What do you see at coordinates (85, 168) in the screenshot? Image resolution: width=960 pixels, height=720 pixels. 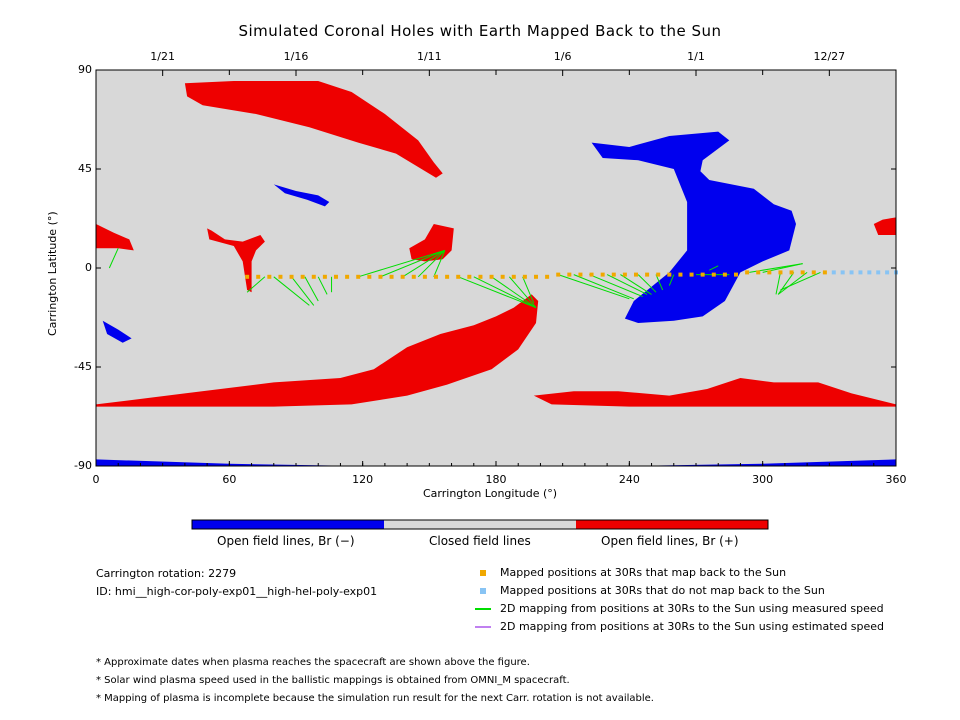 I see `y-tick-label: 45` at bounding box center [85, 168].